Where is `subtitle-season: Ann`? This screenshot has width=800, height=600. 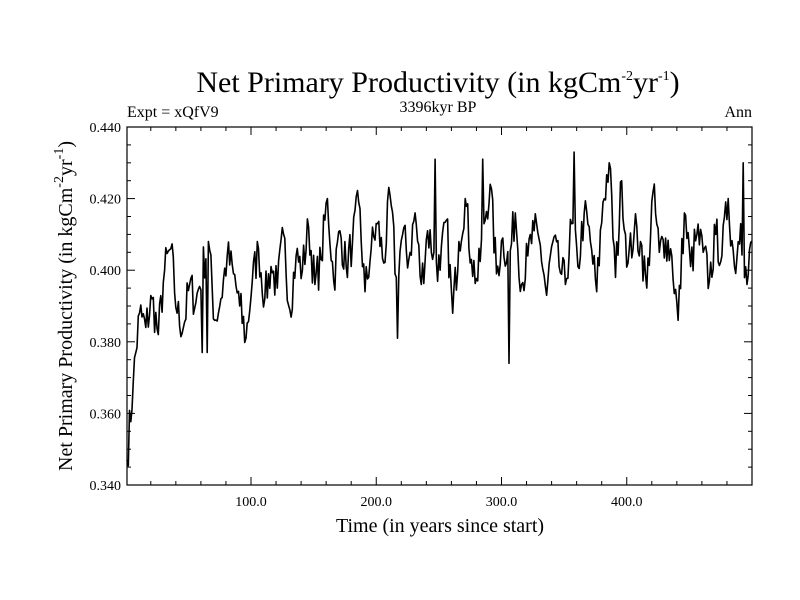 subtitle-season: Ann is located at coordinates (738, 112).